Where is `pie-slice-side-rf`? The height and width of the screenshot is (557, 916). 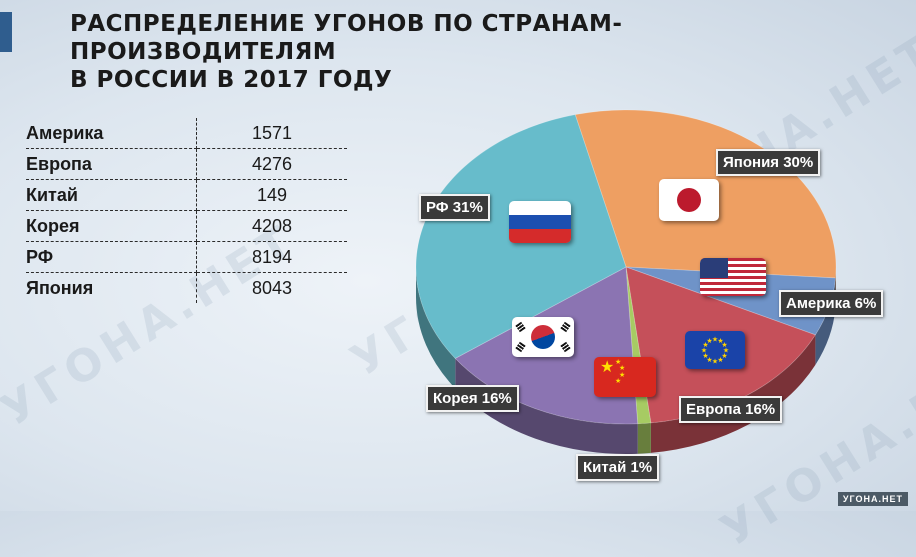 pie-slice-side-rf is located at coordinates (436, 328).